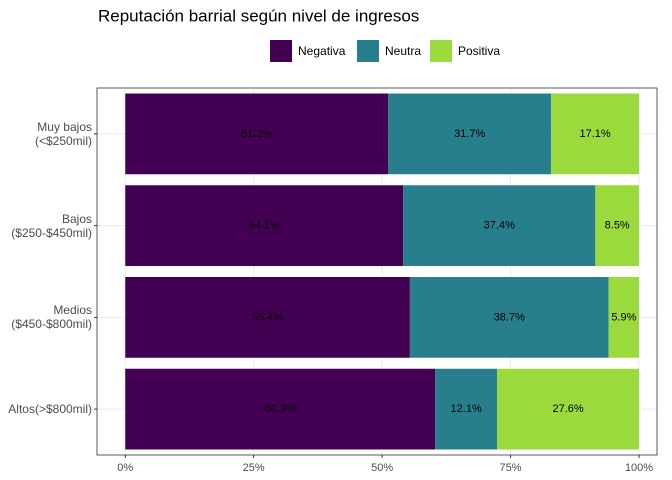  I want to click on legend-label: Neutra, so click(403, 51).